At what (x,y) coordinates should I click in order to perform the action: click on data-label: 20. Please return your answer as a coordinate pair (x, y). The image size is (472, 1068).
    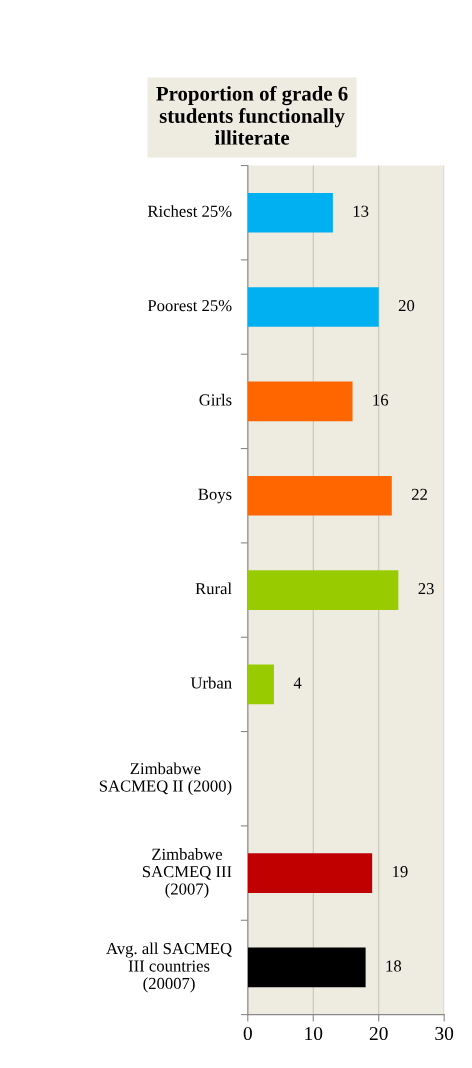
    Looking at the image, I should click on (406, 305).